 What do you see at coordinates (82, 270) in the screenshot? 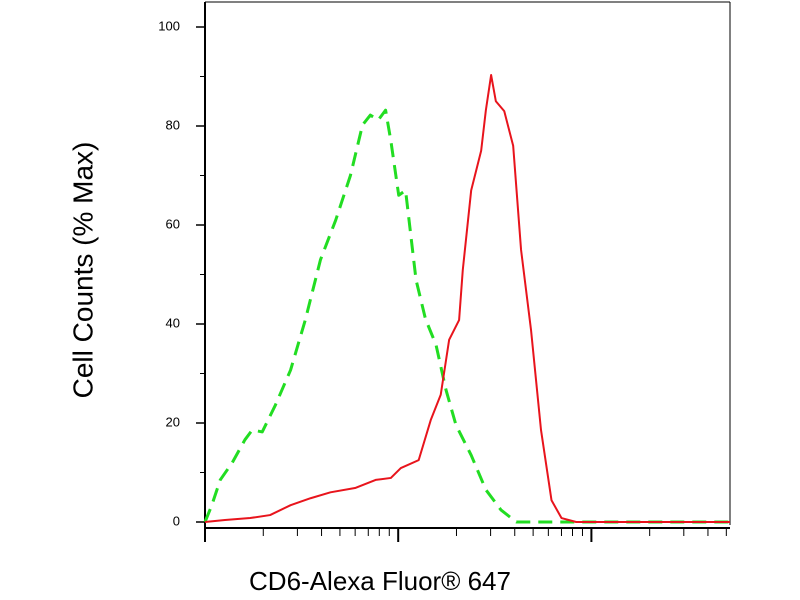
I see `y-axis-label: Cell Counts (% Max)` at bounding box center [82, 270].